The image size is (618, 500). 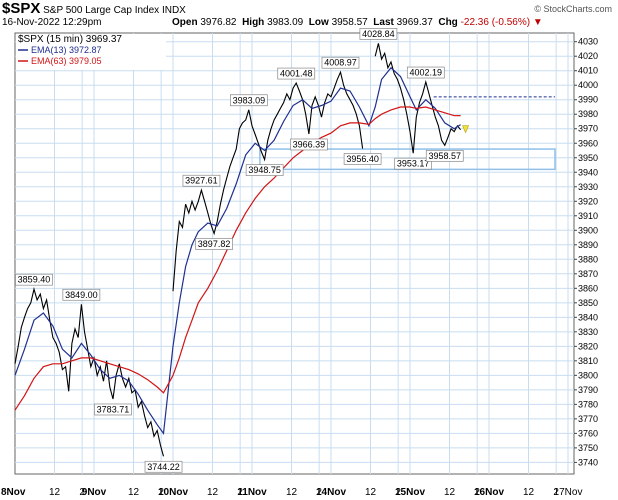 What do you see at coordinates (588, 42) in the screenshot?
I see `y-tick-label: 4030` at bounding box center [588, 42].